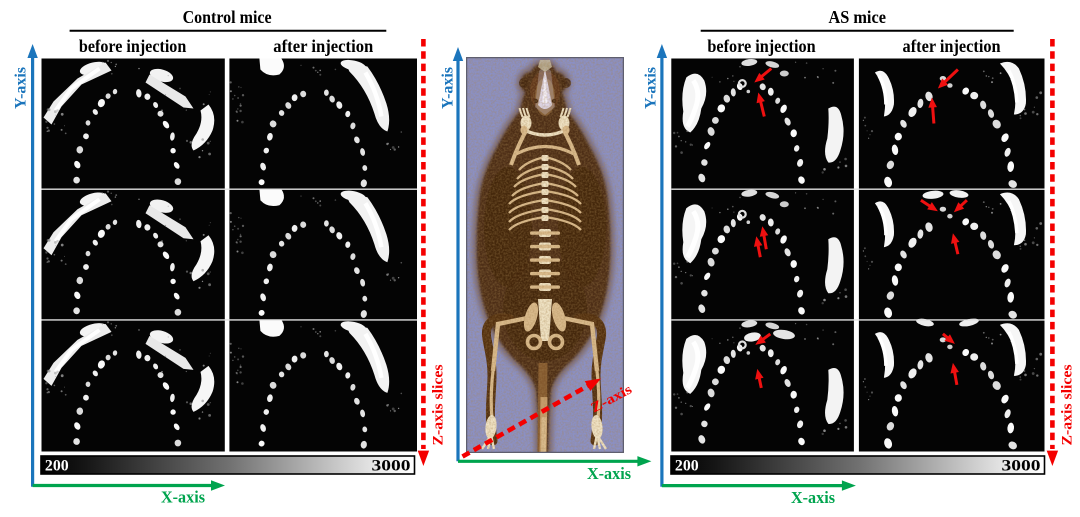  What do you see at coordinates (857, 17) in the screenshot?
I see `svg-text: AS mice` at bounding box center [857, 17].